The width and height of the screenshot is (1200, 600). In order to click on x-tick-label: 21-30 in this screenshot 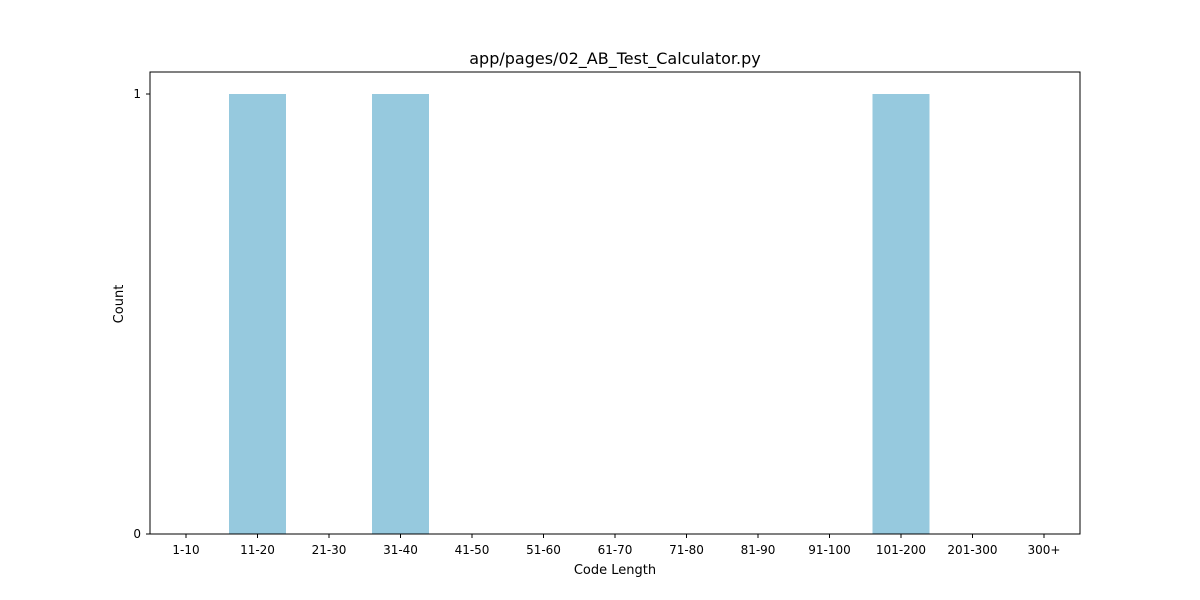, I will do `click(329, 550)`.